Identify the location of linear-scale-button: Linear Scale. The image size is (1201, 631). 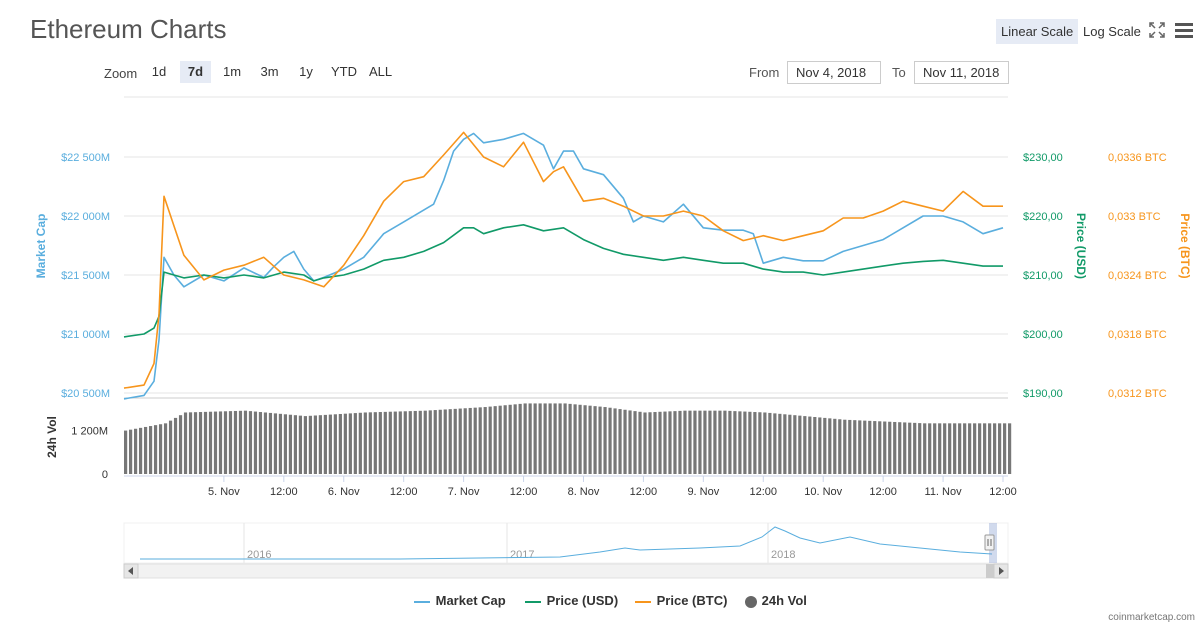
(1037, 31).